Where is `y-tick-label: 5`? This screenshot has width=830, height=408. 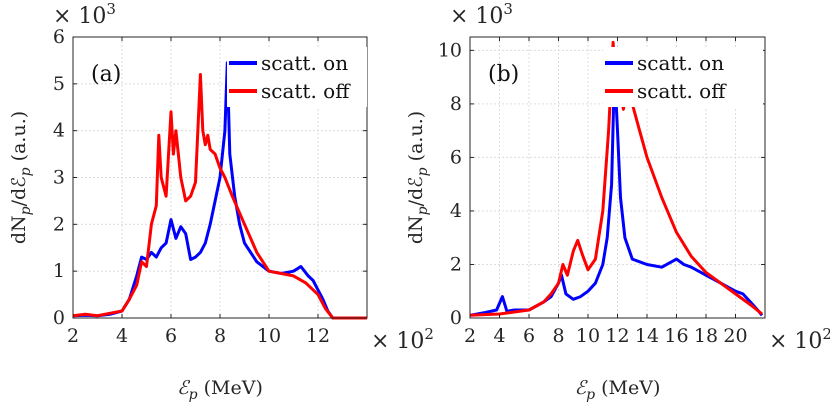 y-tick-label: 5 is located at coordinates (59, 84).